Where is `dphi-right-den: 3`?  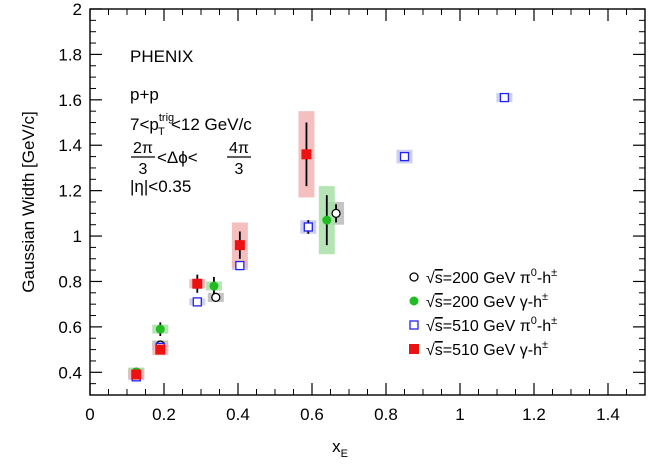 dphi-right-den: 3 is located at coordinates (239, 169).